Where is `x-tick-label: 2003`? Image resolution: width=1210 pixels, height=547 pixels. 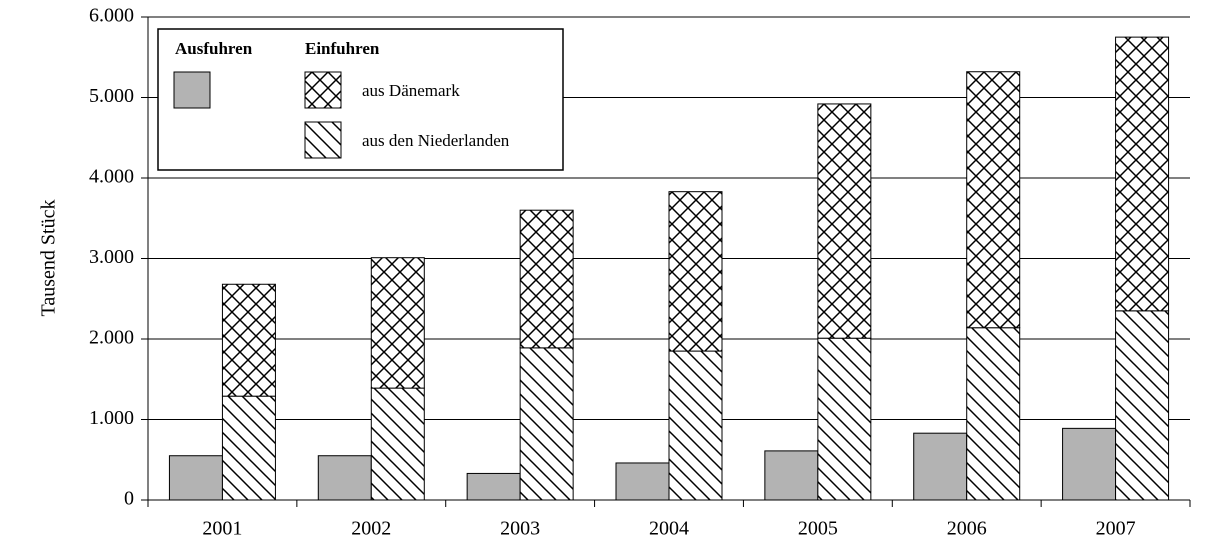 x-tick-label: 2003 is located at coordinates (520, 529).